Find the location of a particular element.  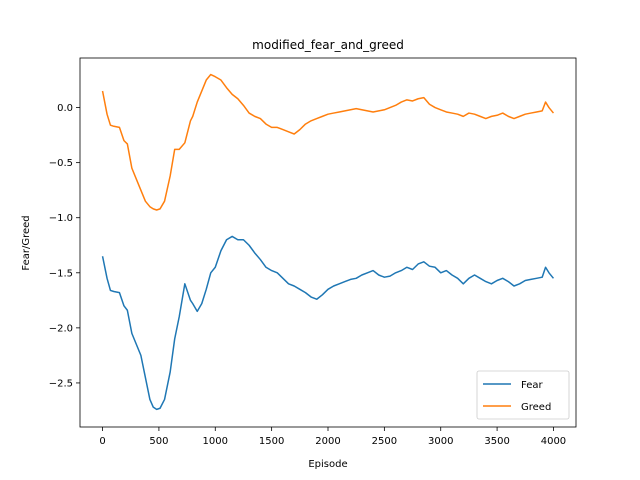

x-tick-label: 2500 is located at coordinates (384, 441).